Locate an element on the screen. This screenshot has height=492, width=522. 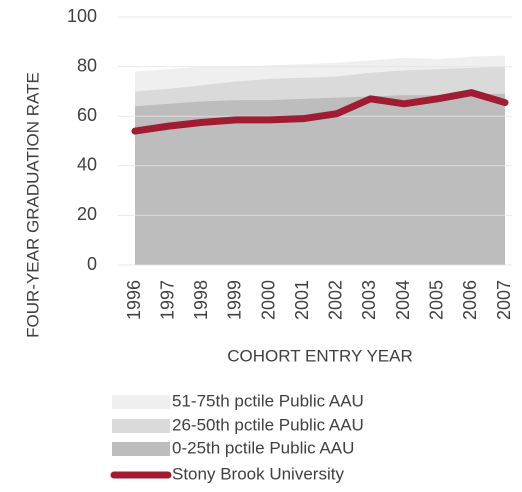
x-tick-label: 1999 is located at coordinates (235, 300).